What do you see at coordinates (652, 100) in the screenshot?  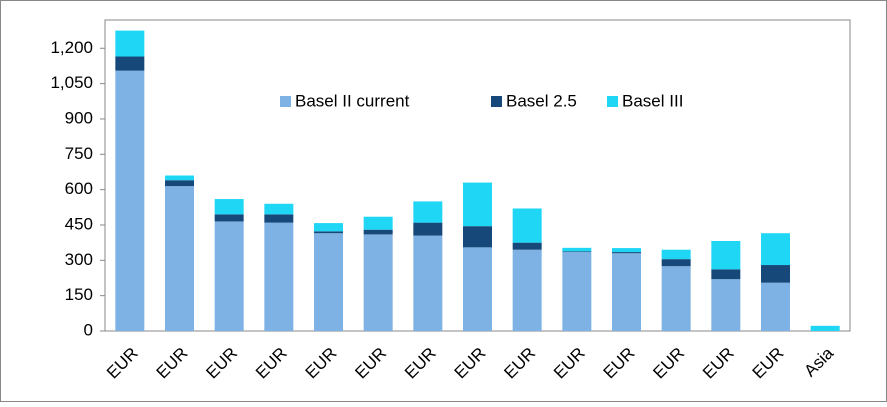 I see `legend-label: Basel III` at bounding box center [652, 100].